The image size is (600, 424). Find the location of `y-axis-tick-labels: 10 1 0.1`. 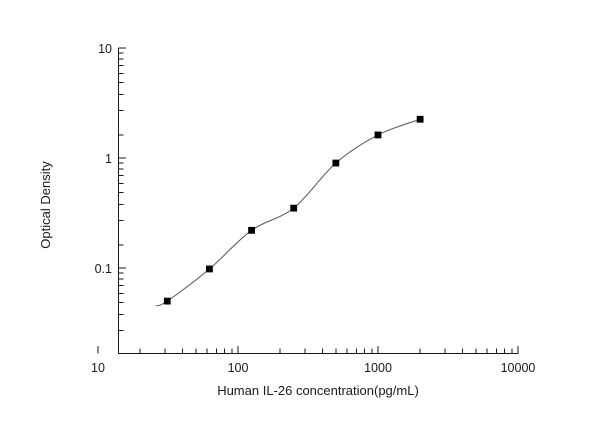

y-axis-tick-labels: 10 1 0.1 is located at coordinates (103, 159).